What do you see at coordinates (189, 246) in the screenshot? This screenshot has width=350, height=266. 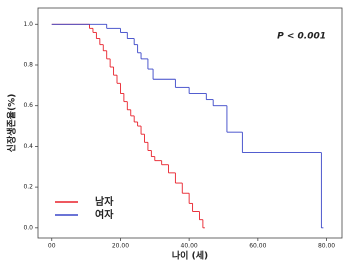 I see `x-tick-label: 40.00` at bounding box center [189, 246].